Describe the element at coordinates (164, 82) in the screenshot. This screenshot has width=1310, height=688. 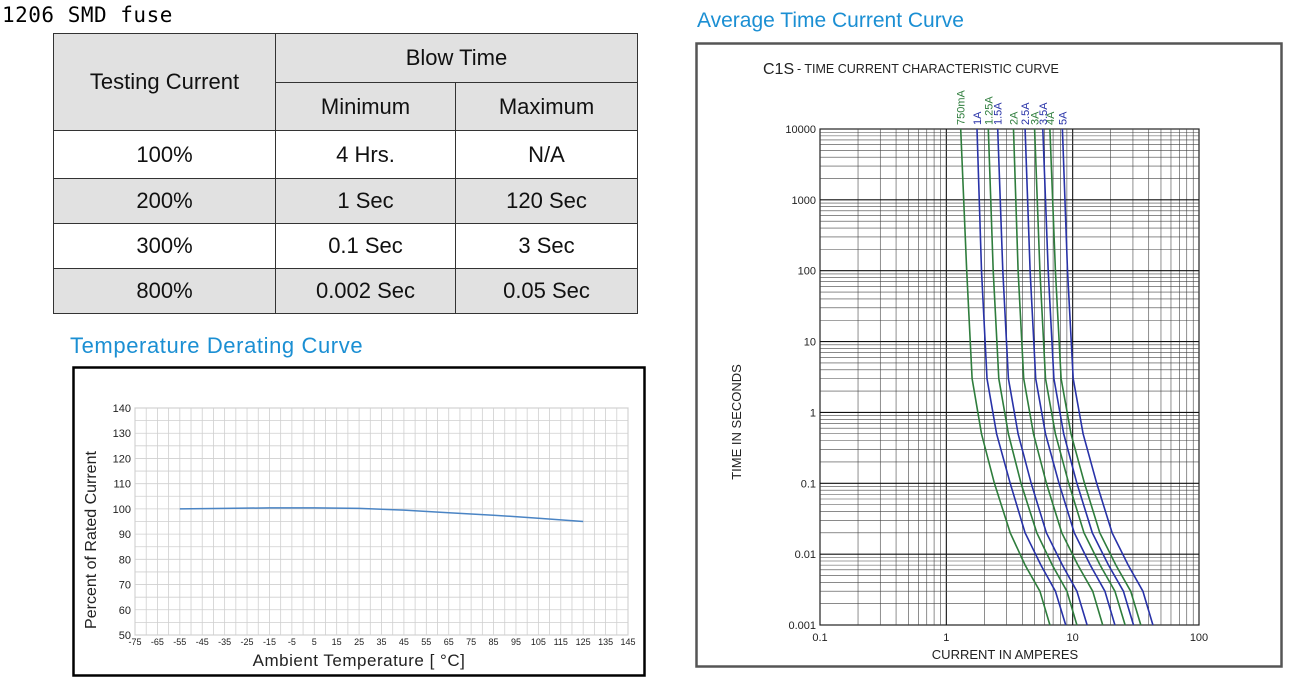
I see `header-testing-current: Testing Current` at that location.